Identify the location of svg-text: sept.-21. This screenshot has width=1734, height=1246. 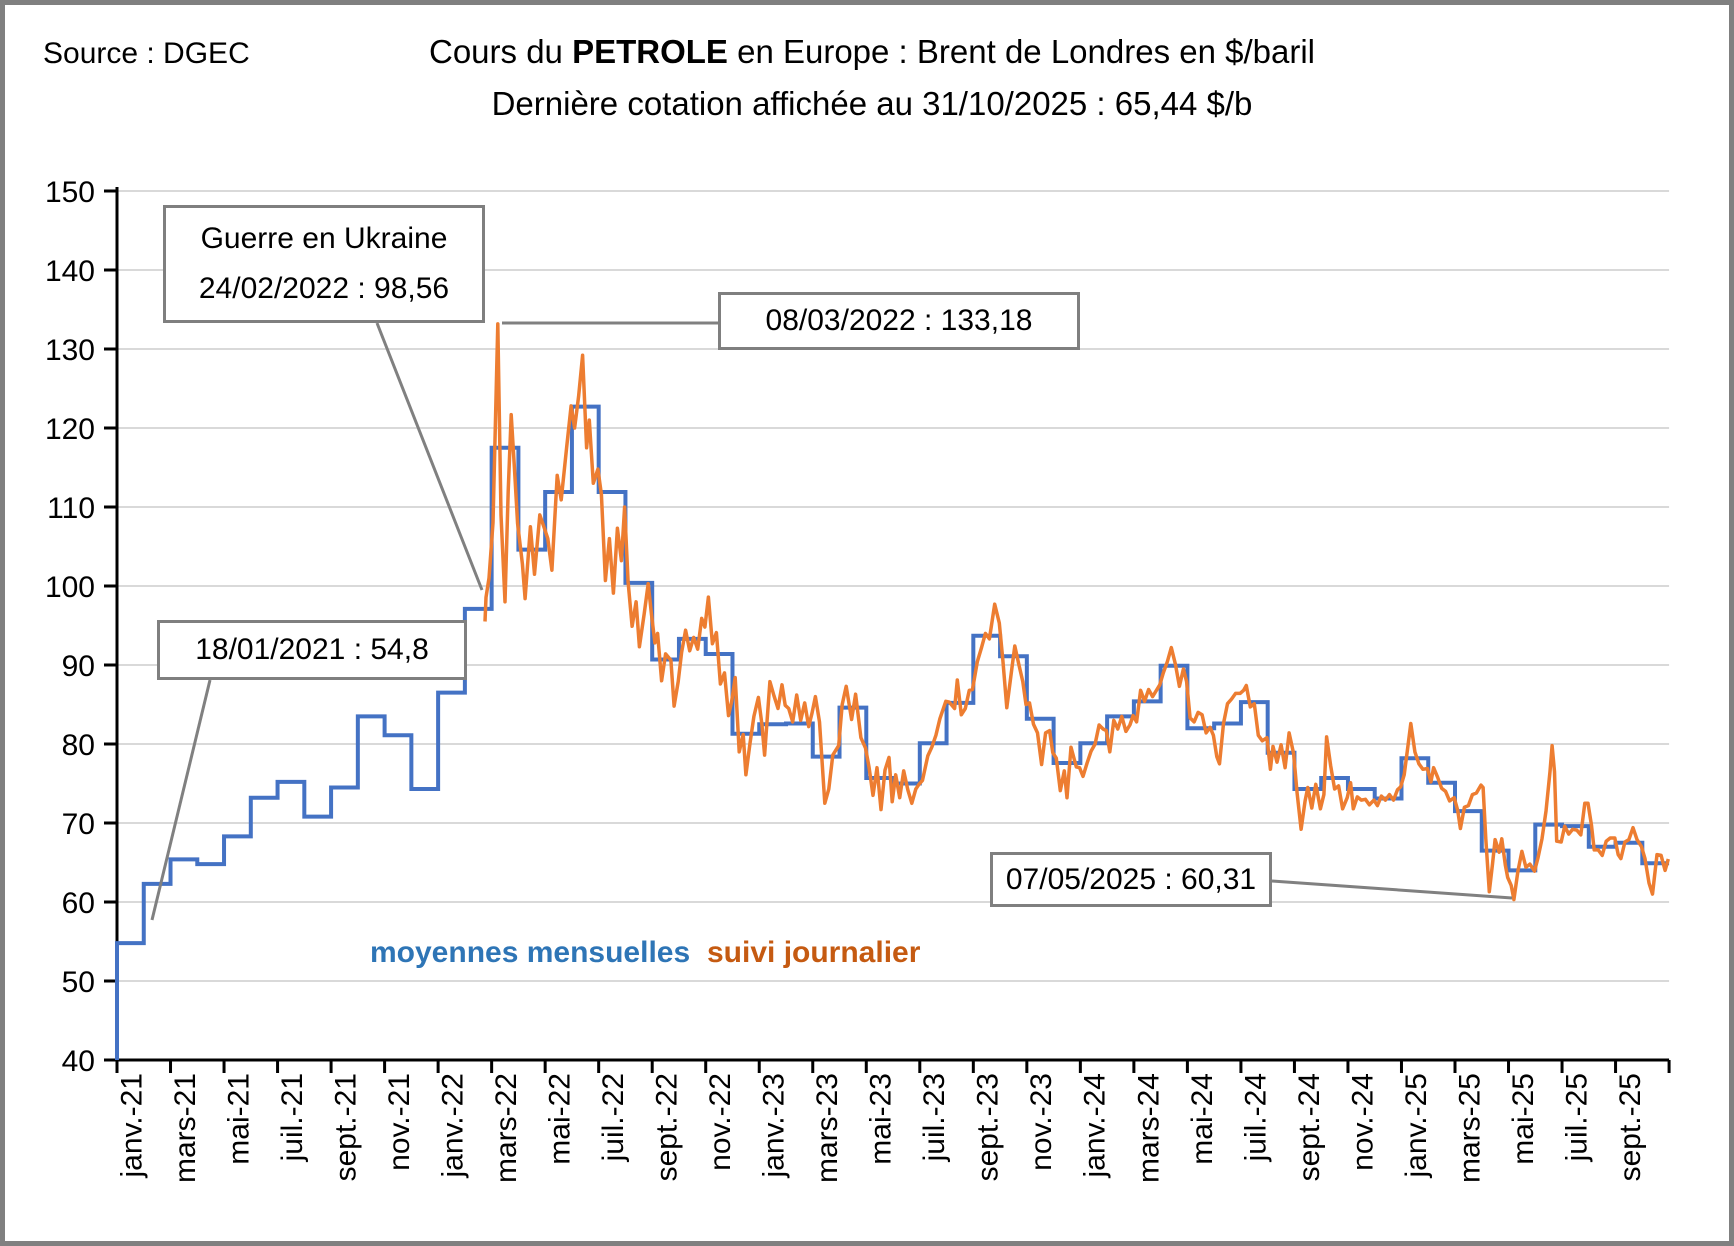
(345, 1127).